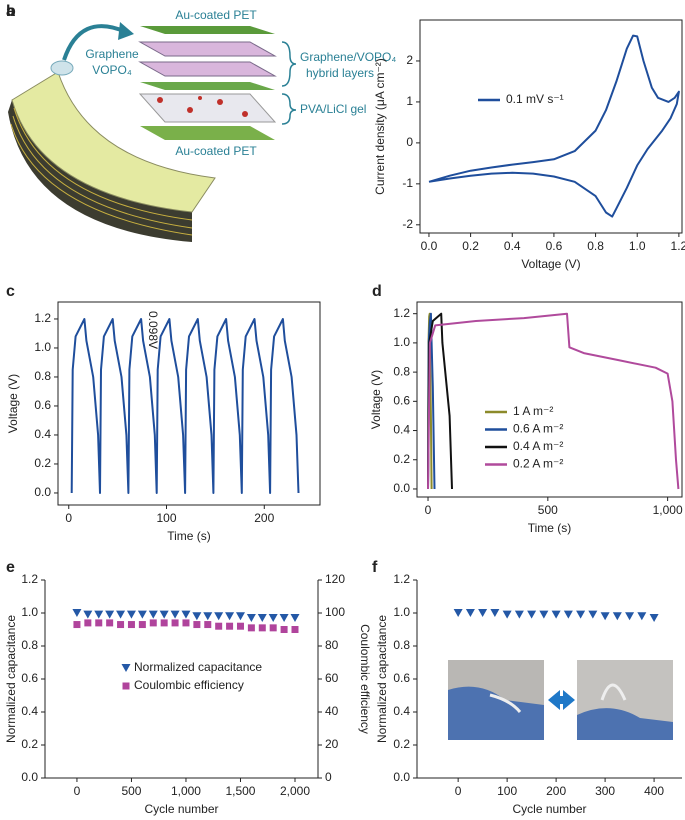 The height and width of the screenshot is (820, 685). I want to click on brace, so click(289, 83).